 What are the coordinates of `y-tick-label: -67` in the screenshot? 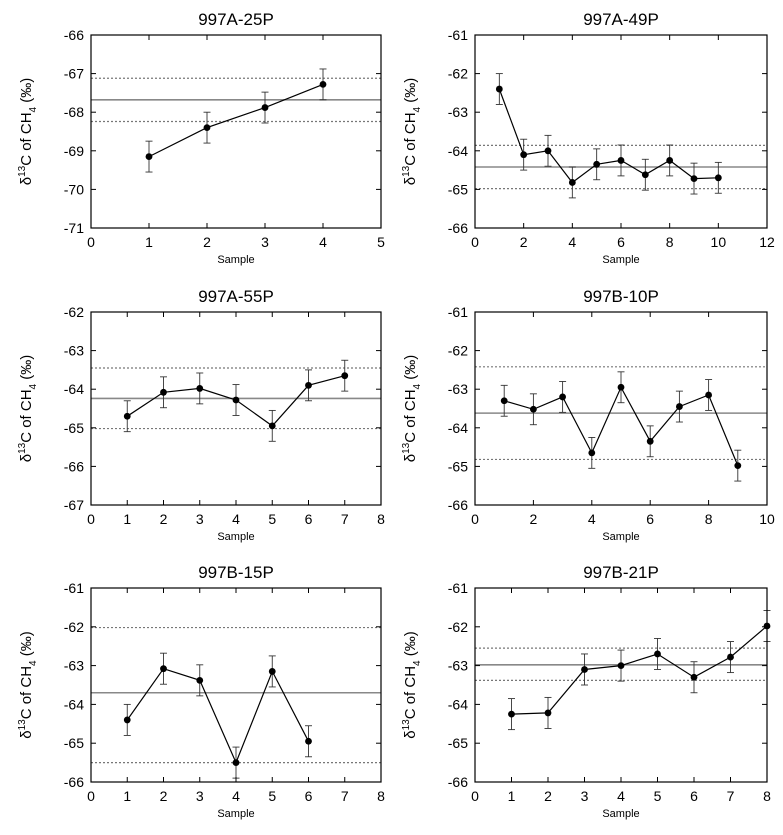 It's located at (74, 505).